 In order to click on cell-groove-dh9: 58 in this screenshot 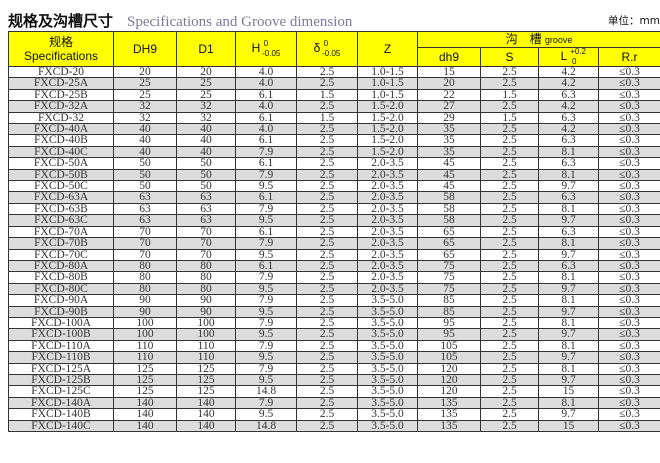, I will do `click(449, 209)`.